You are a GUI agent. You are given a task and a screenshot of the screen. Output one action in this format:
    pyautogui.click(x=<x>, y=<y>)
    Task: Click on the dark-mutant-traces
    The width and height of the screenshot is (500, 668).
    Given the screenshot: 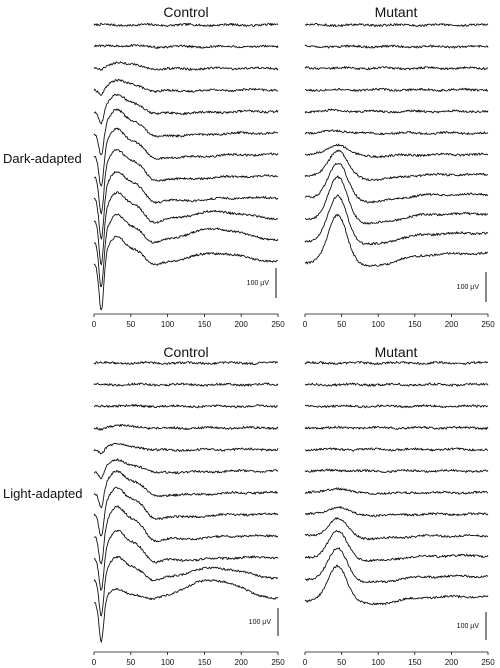 What is the action you would take?
    pyautogui.click(x=396, y=144)
    